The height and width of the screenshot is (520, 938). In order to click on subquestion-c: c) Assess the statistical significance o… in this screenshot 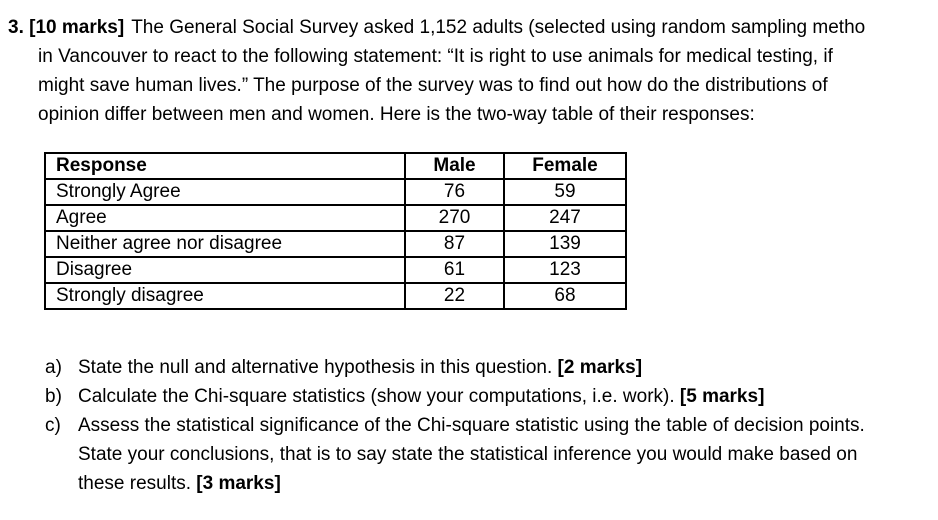, I will do `click(455, 454)`.